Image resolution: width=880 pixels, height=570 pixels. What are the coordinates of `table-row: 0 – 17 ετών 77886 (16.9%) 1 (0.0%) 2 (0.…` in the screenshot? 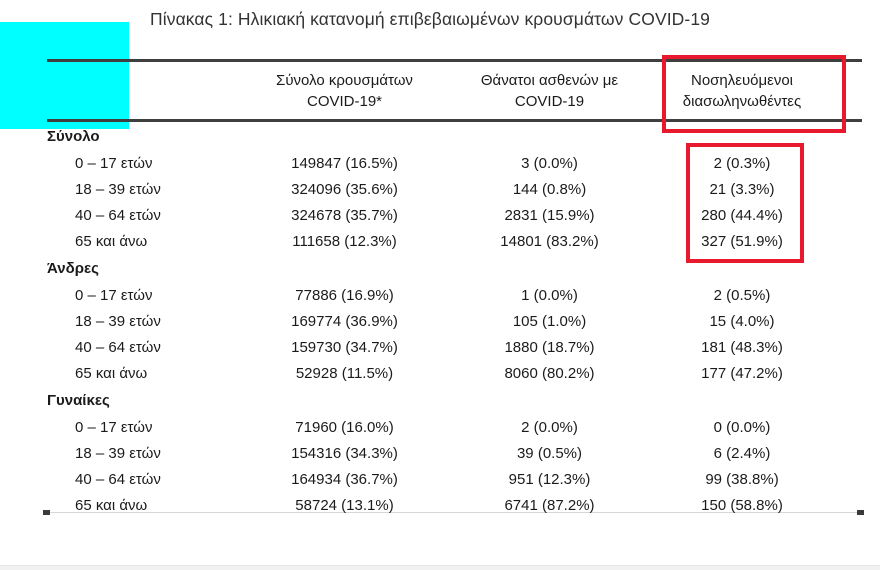 It's located at (423, 295).